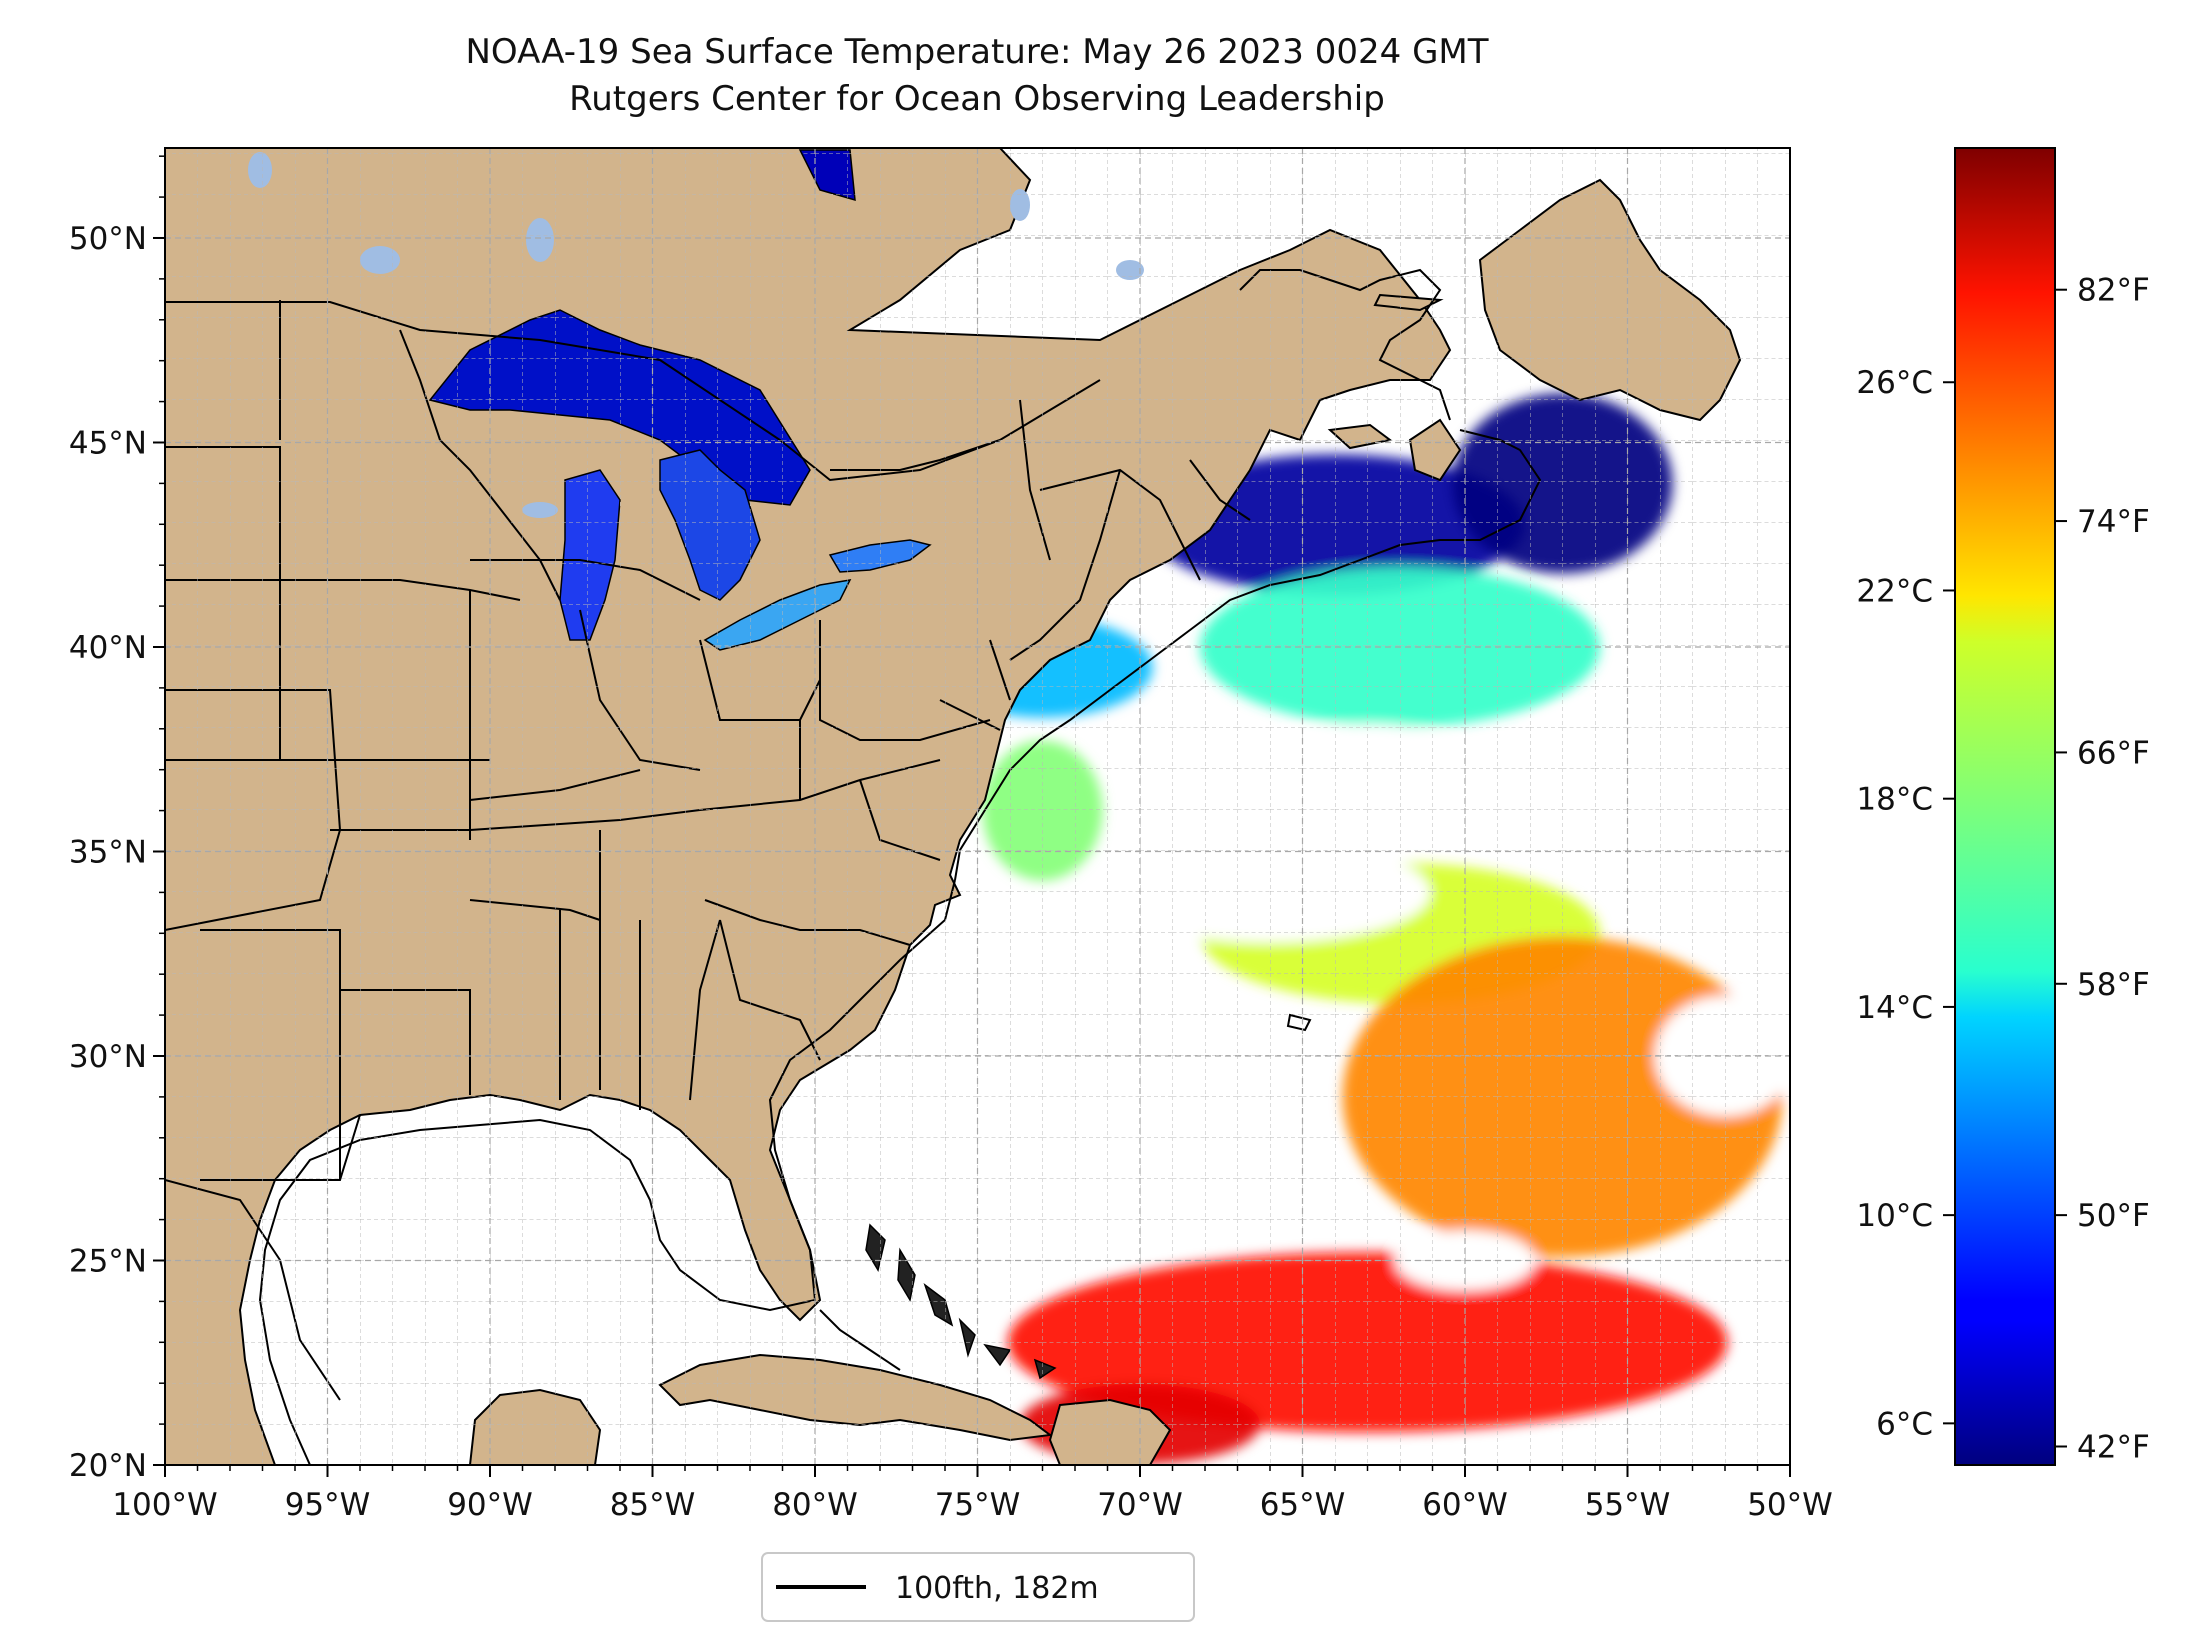 The width and height of the screenshot is (2201, 1647). Describe the element at coordinates (2113, 753) in the screenshot. I see `colorbar-f-label: 66°F` at that location.